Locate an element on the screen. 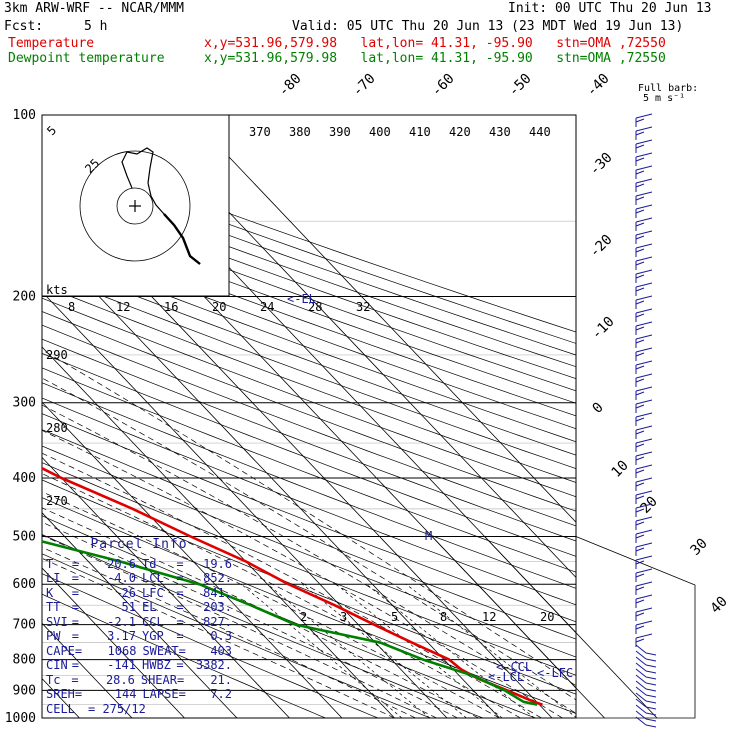 The width and height of the screenshot is (740, 740). annotation-ccl: <-CCL is located at coordinates (514, 667).